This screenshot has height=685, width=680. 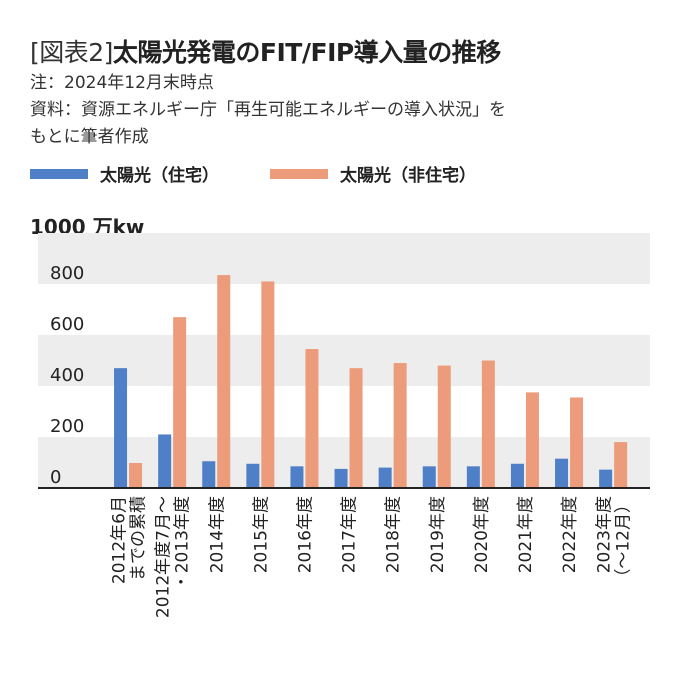 I want to click on legend-label-nonresidential: 太陽光（非住宅）, so click(x=408, y=176).